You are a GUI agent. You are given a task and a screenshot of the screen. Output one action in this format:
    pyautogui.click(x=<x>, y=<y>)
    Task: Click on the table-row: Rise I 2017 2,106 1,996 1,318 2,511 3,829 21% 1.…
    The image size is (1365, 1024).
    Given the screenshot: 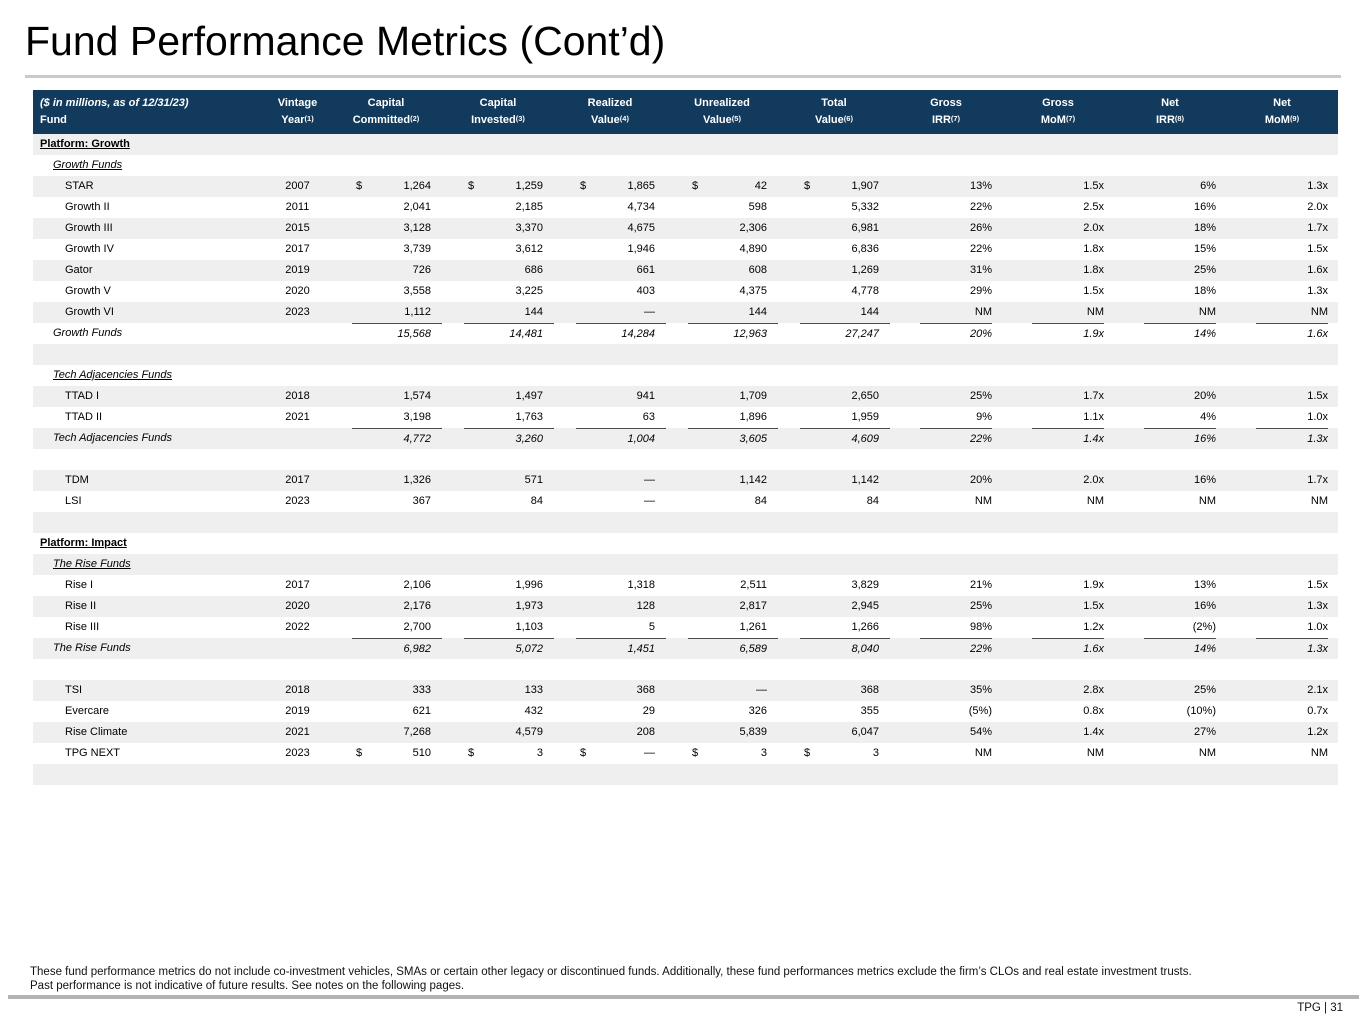 What is the action you would take?
    pyautogui.click(x=685, y=585)
    